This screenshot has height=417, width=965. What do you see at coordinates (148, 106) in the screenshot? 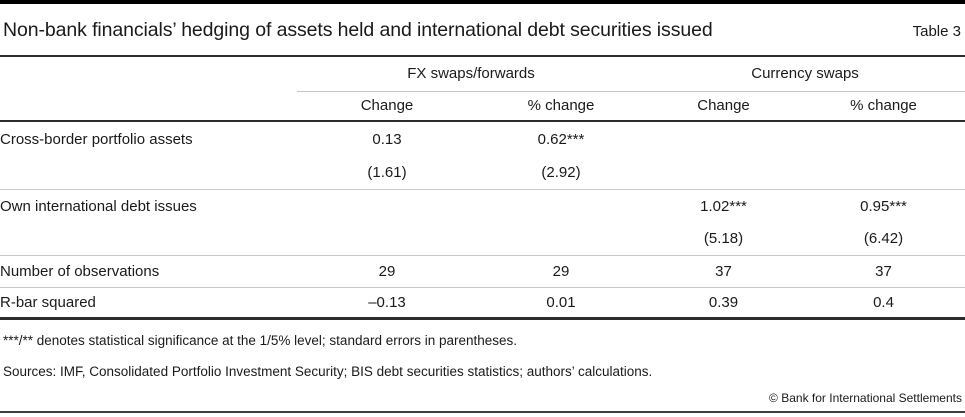
I see `column-header-spacer` at bounding box center [148, 106].